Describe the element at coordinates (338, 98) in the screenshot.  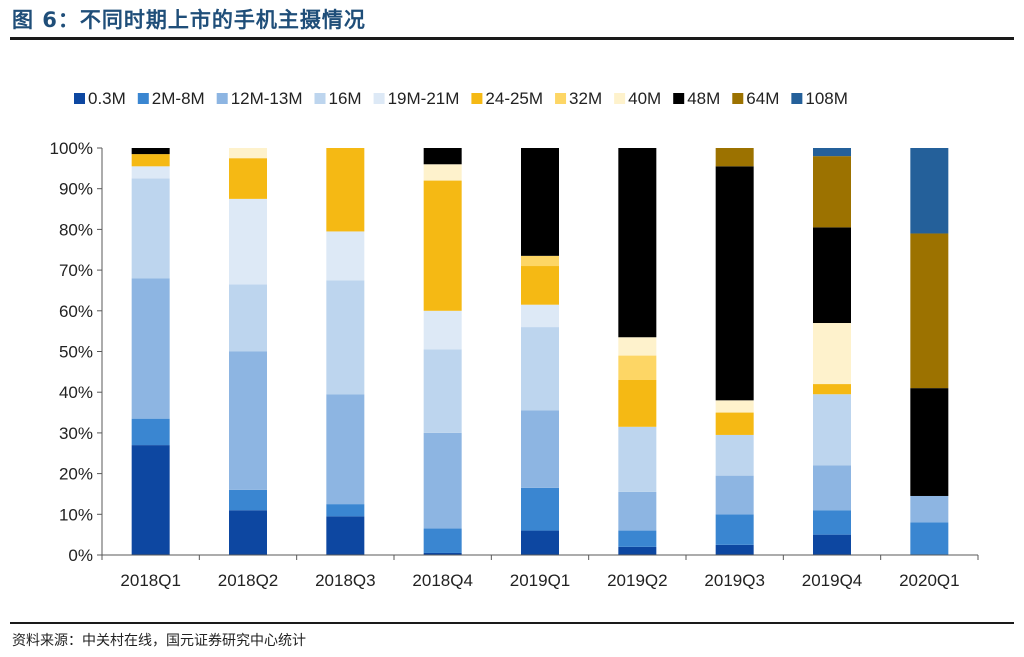
I see `legend-item: 16M` at that location.